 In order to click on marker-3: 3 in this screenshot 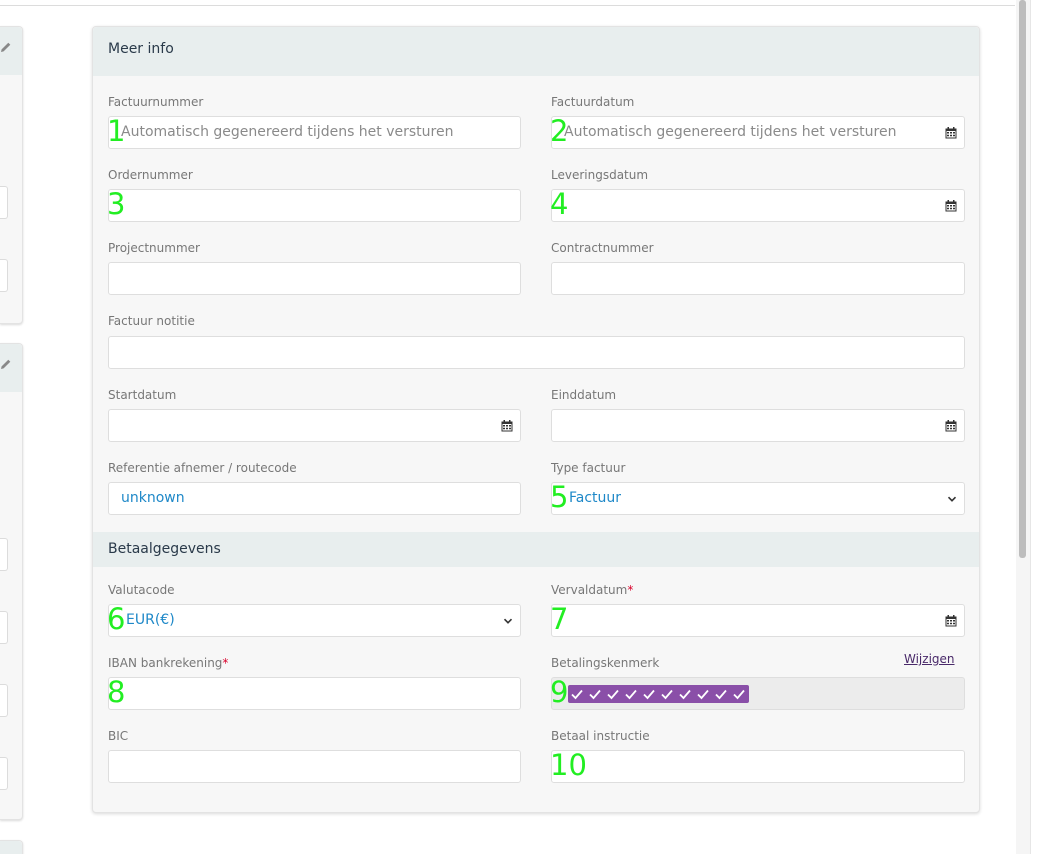, I will do `click(116, 204)`.